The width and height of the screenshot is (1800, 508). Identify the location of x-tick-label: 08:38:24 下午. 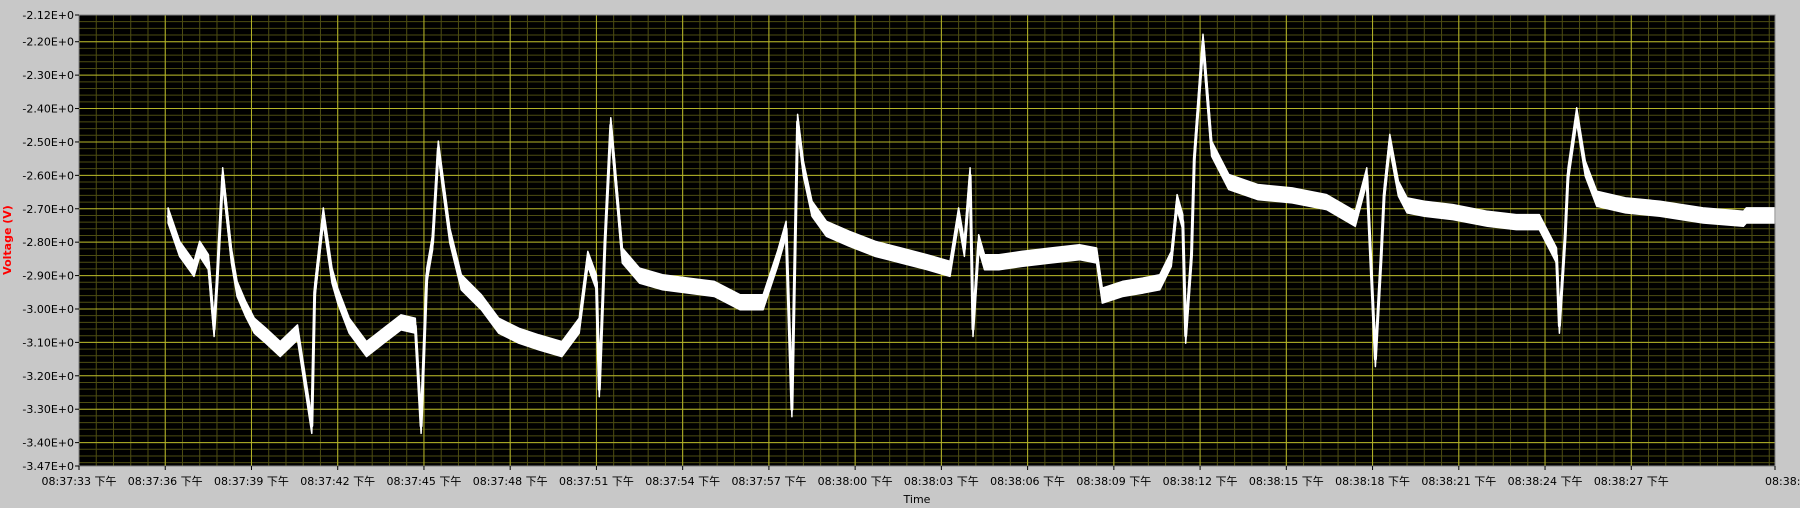
(1545, 481).